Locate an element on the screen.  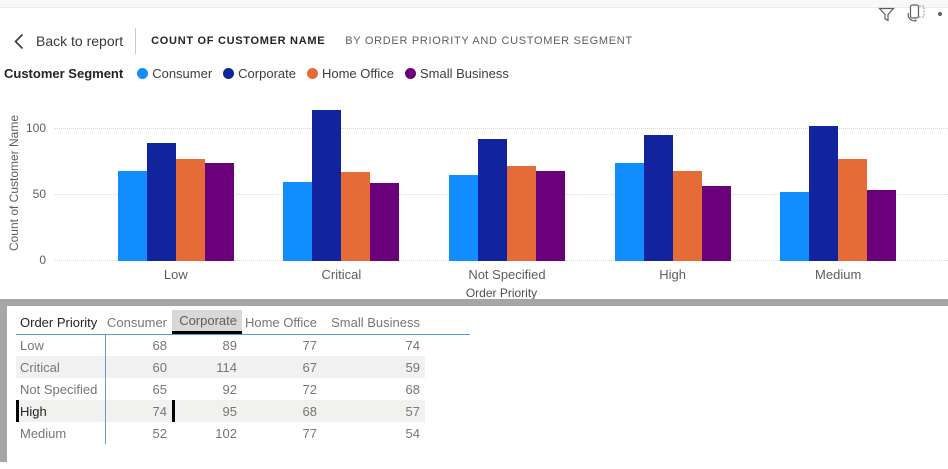
cell-high-small-business: 57 is located at coordinates (373, 411).